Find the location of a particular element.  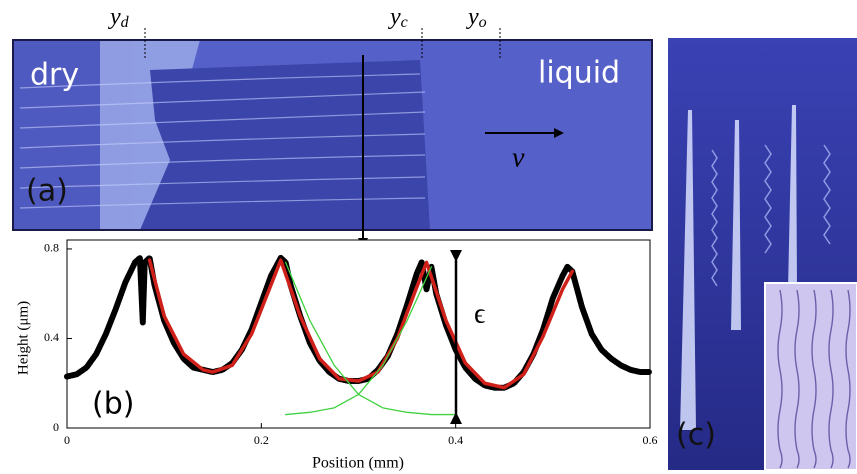

zigzag-streaks is located at coordinates (771, 215).